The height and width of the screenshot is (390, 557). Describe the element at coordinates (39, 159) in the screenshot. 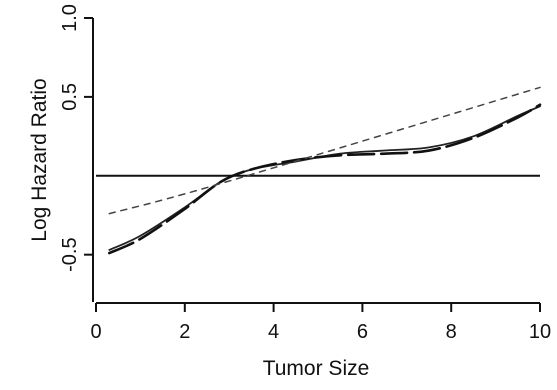

I see `y-axis-title: Log Hazard Ratio` at that location.